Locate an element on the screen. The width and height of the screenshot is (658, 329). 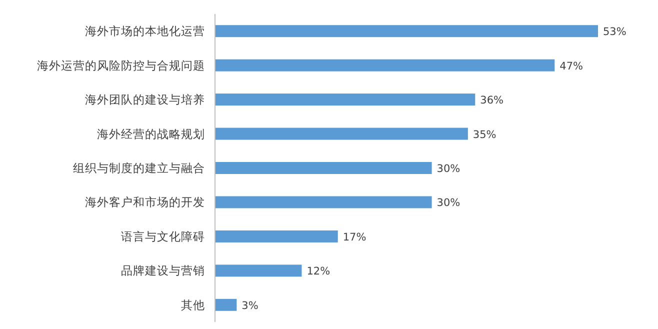
data-label: 12% is located at coordinates (318, 272).